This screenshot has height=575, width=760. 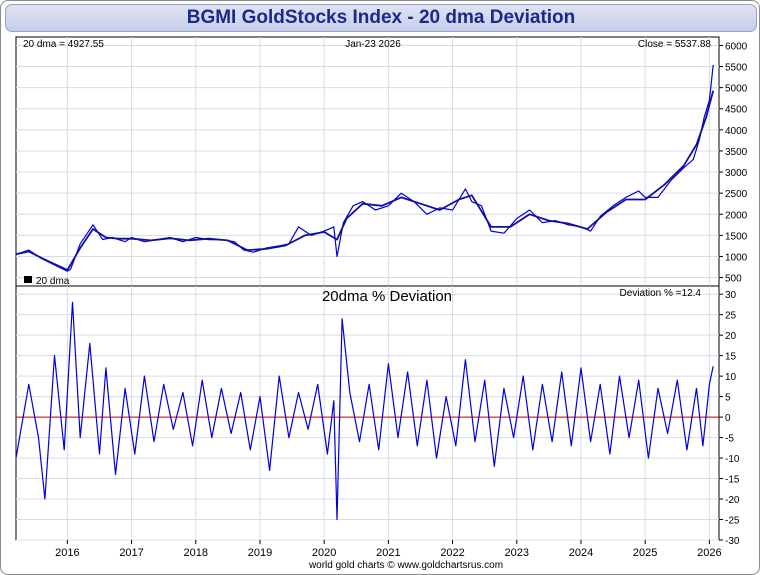 I want to click on x-tick-label: 2017, so click(x=131, y=553).